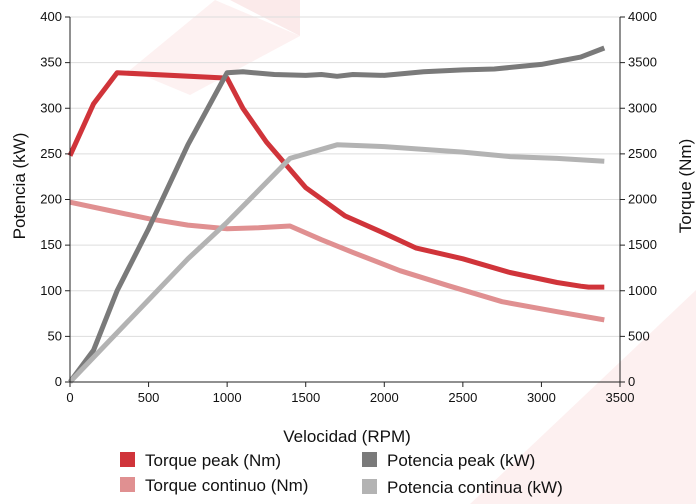 This screenshot has width=696, height=504. I want to click on y-right-tick-label: 2500, so click(642, 153).